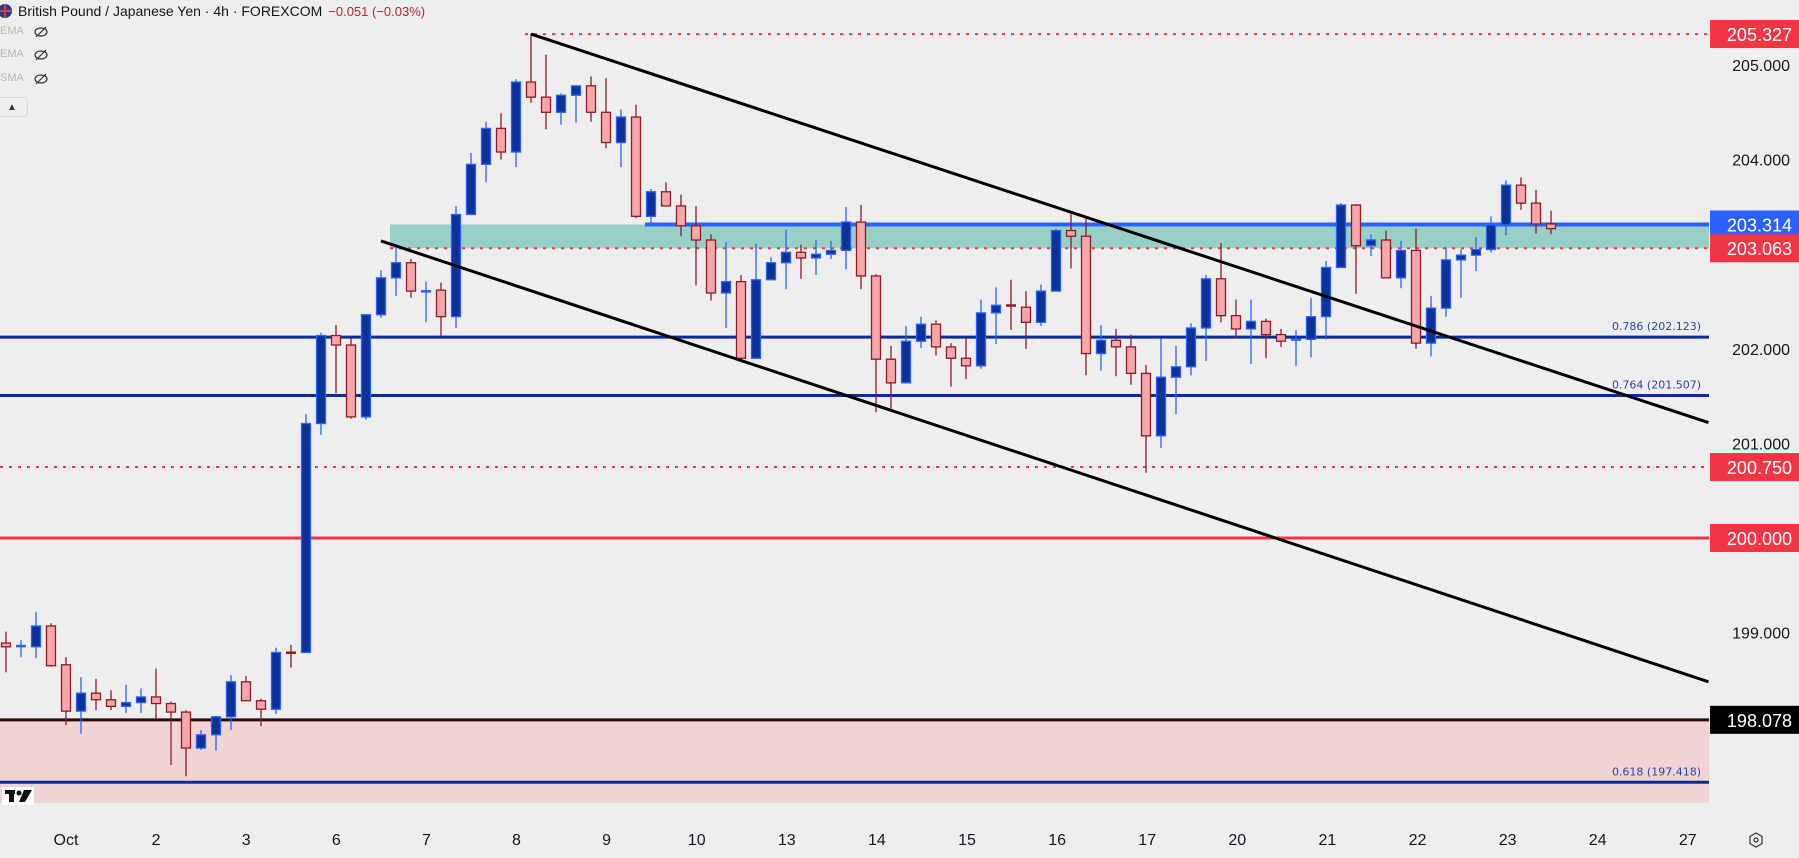 This screenshot has width=1799, height=858. What do you see at coordinates (24, 54) in the screenshot?
I see `indicator-ema-2: EMA` at bounding box center [24, 54].